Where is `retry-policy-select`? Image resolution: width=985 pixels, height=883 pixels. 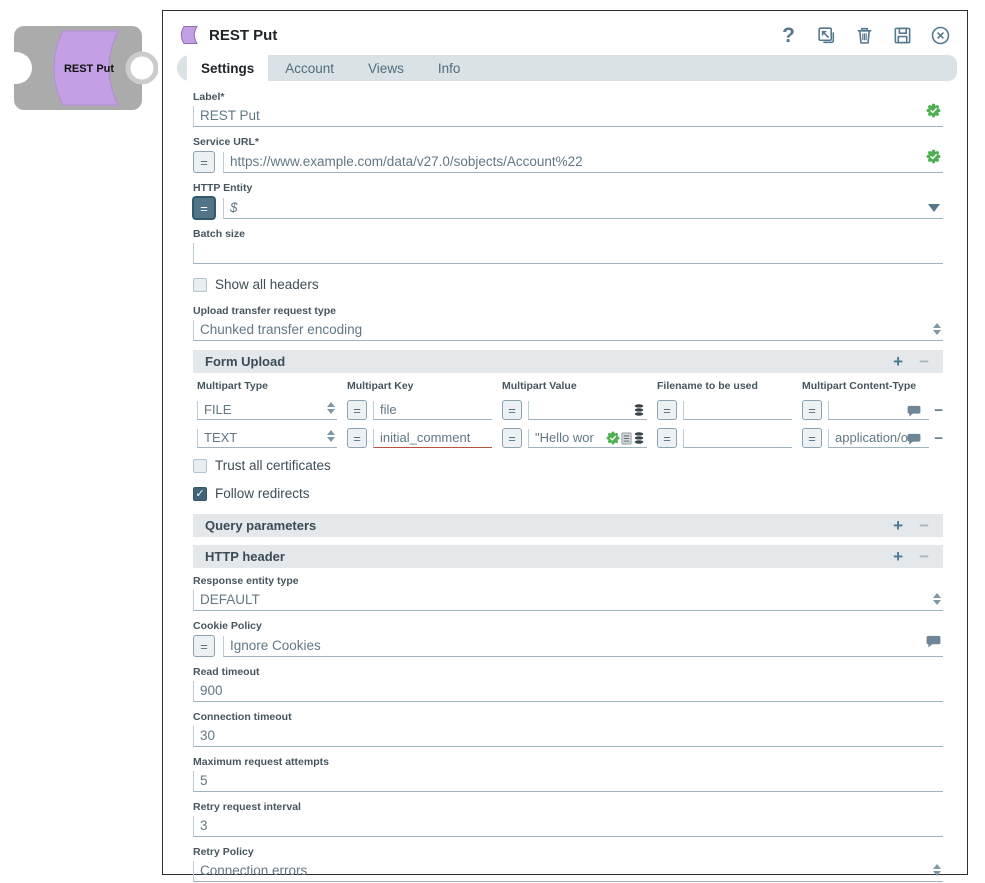
retry-policy-select is located at coordinates (568, 871).